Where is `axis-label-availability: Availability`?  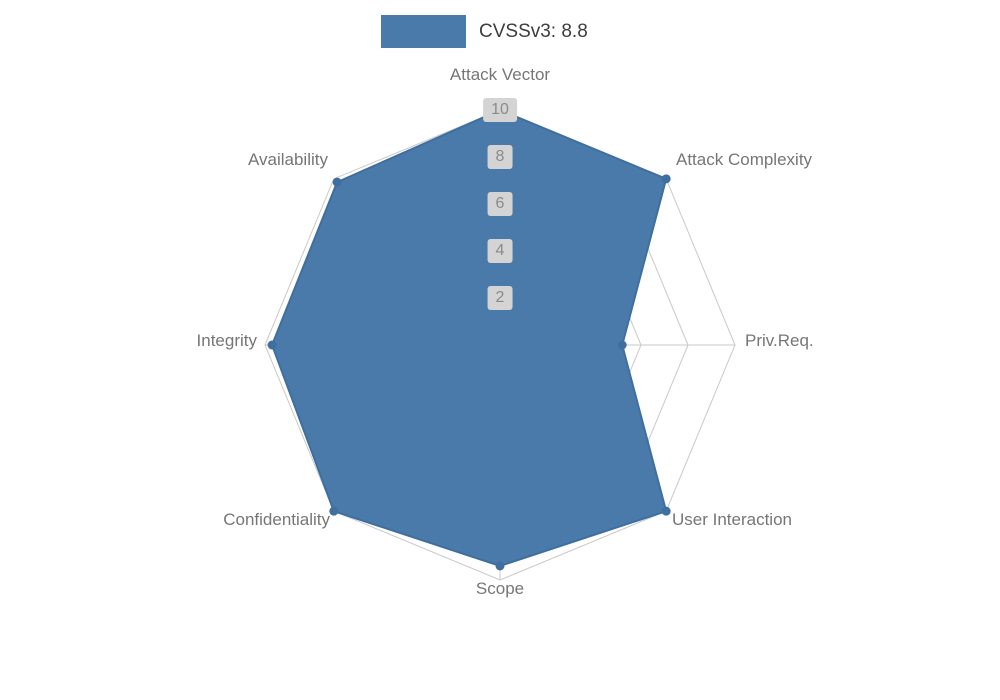 axis-label-availability: Availability is located at coordinates (287, 159).